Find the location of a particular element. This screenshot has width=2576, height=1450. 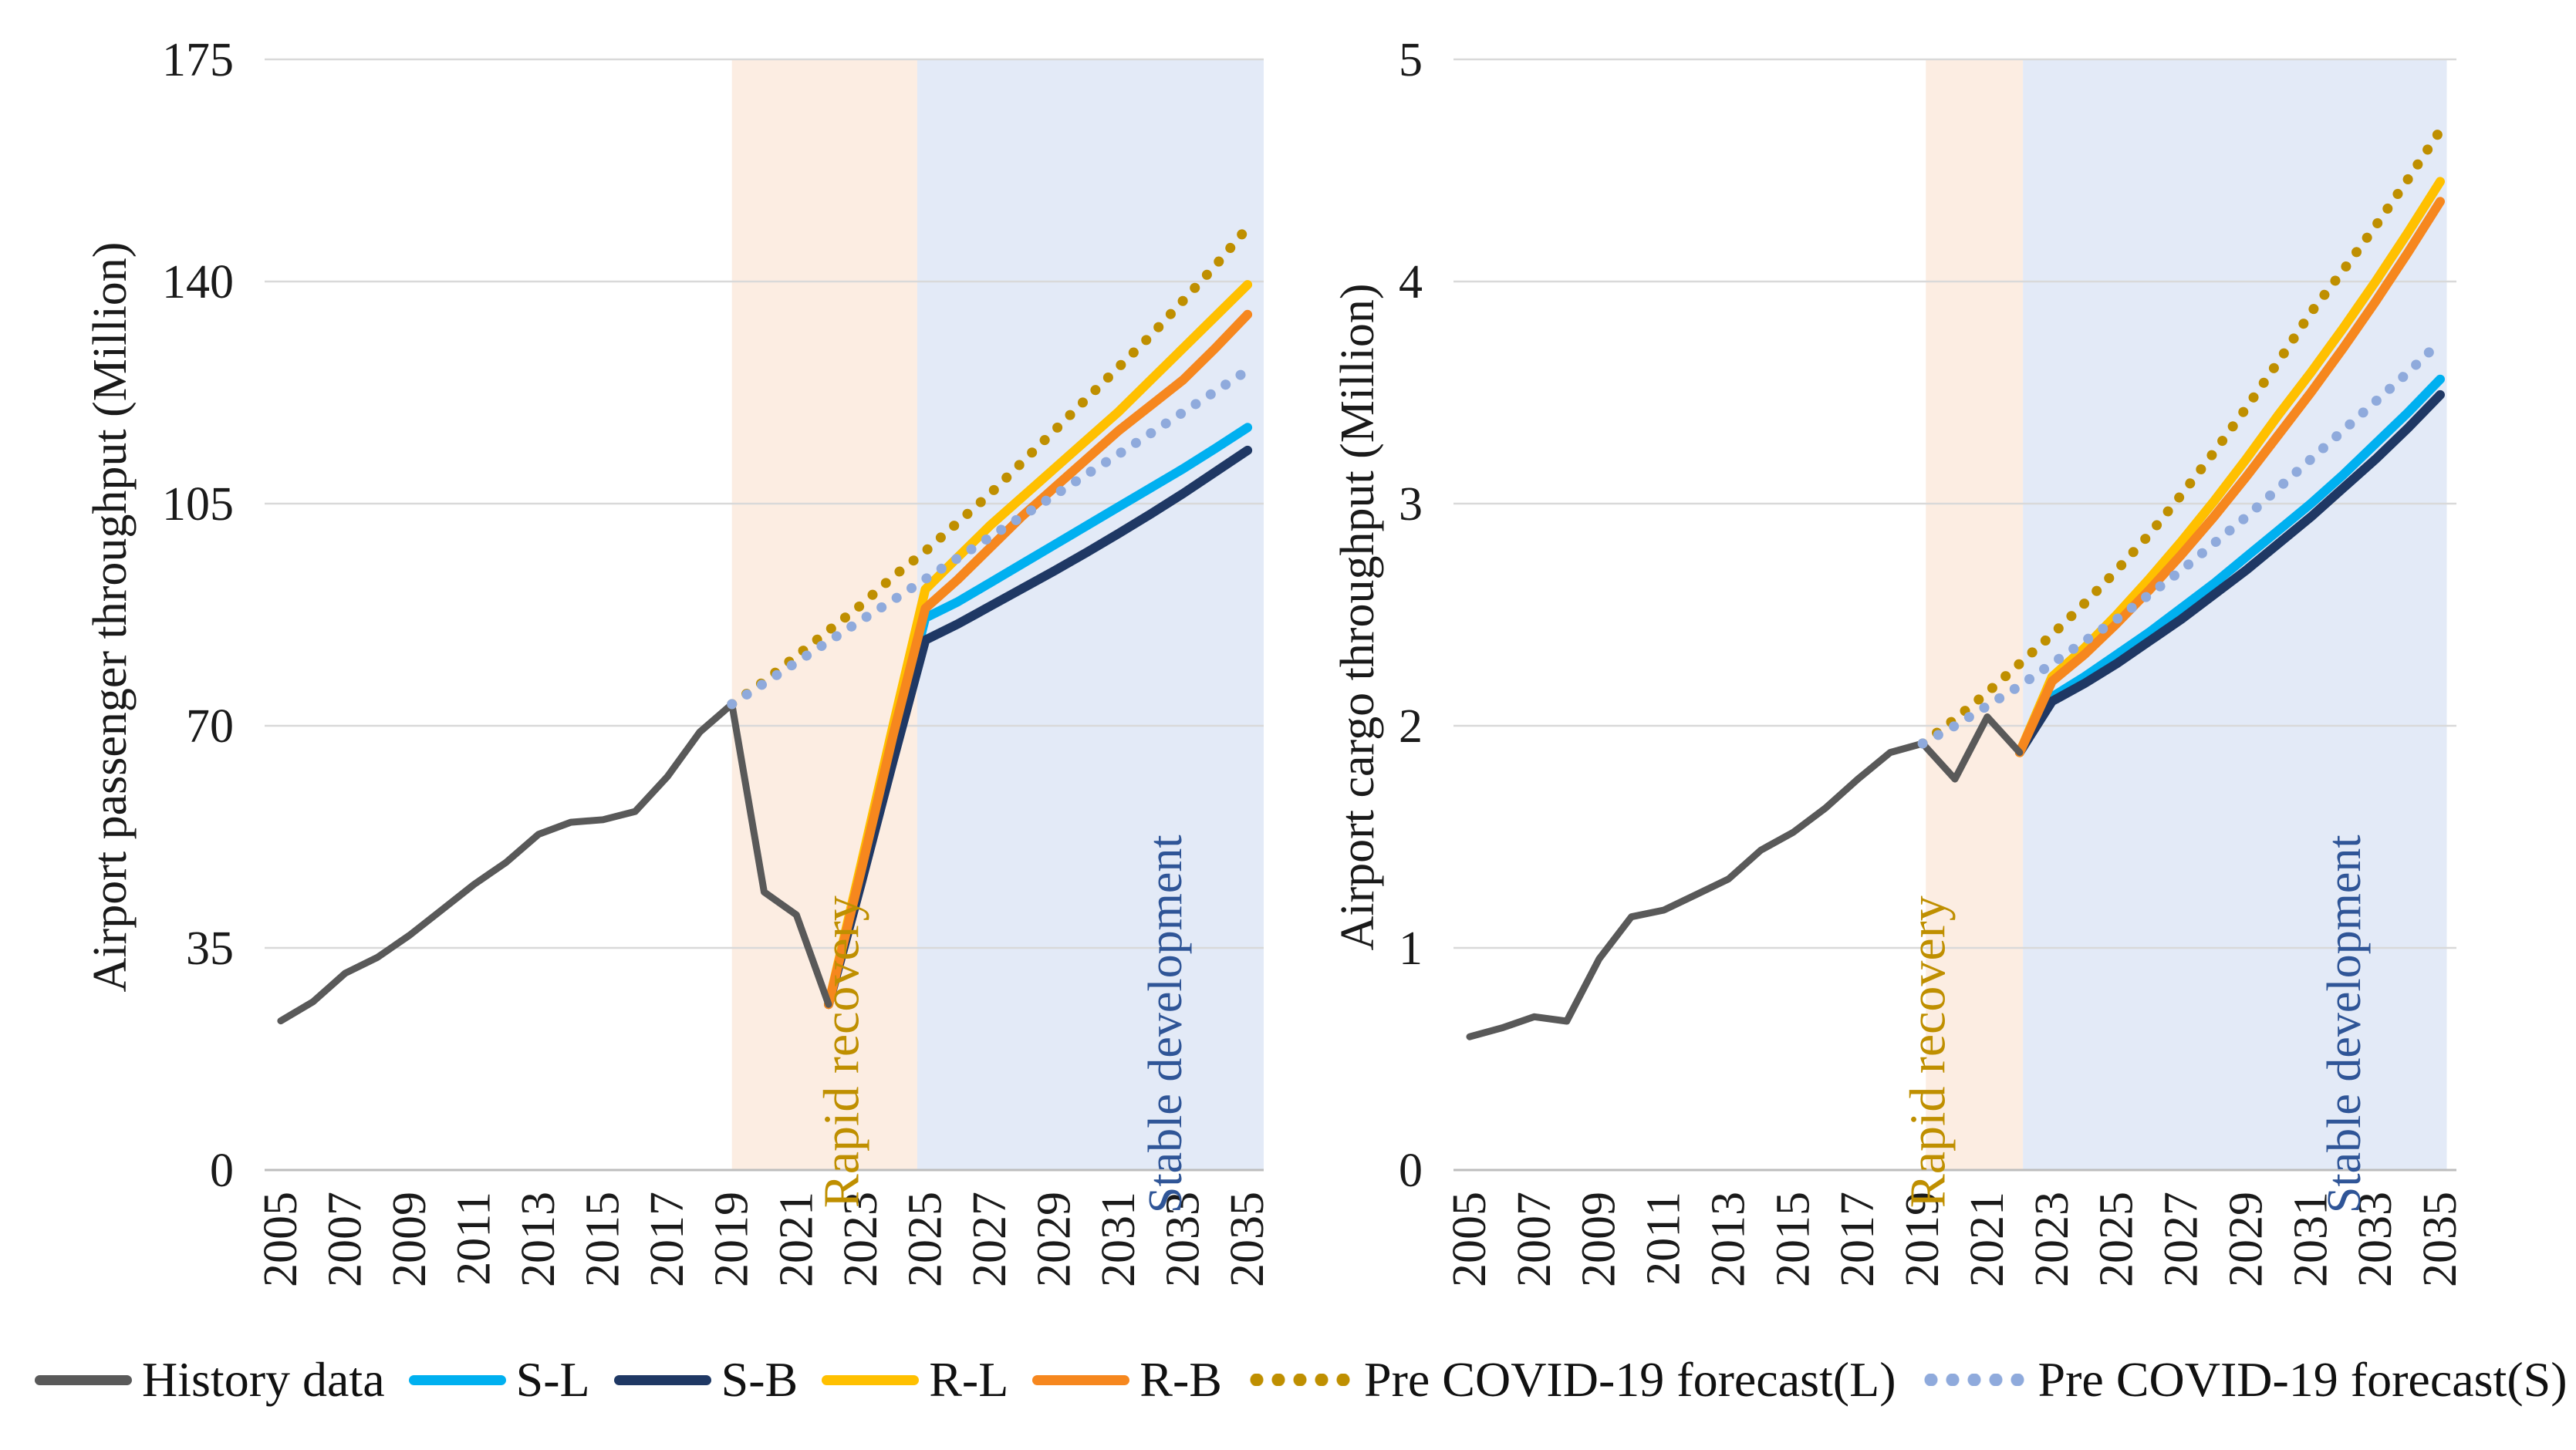

y-tick-label: 3 is located at coordinates (1411, 504).